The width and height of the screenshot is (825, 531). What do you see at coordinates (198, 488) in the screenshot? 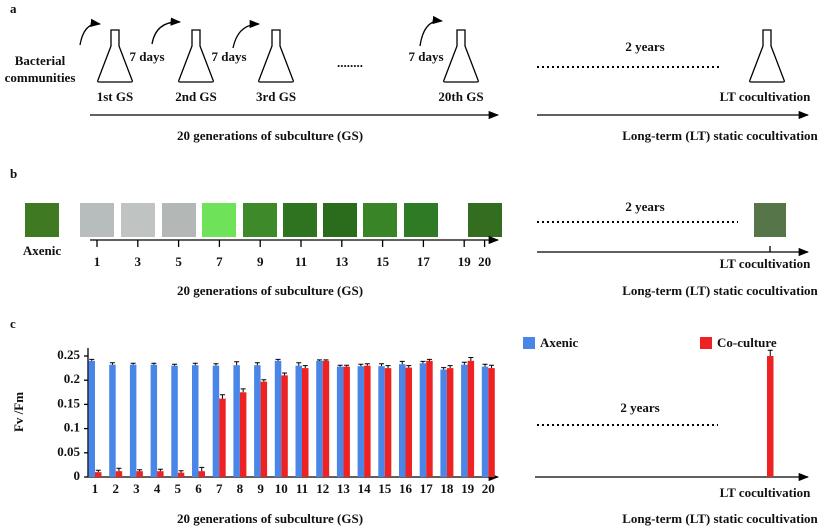
I see `x-tick-label: 6` at bounding box center [198, 488].